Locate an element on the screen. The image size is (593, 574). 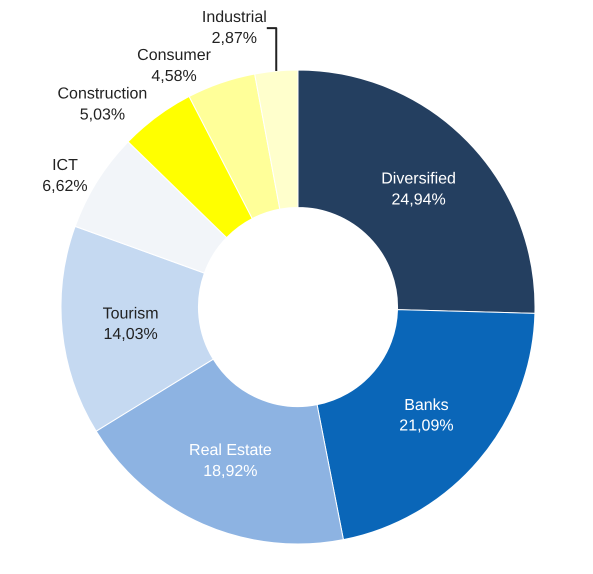
slice-label: Diversified is located at coordinates (418, 179).